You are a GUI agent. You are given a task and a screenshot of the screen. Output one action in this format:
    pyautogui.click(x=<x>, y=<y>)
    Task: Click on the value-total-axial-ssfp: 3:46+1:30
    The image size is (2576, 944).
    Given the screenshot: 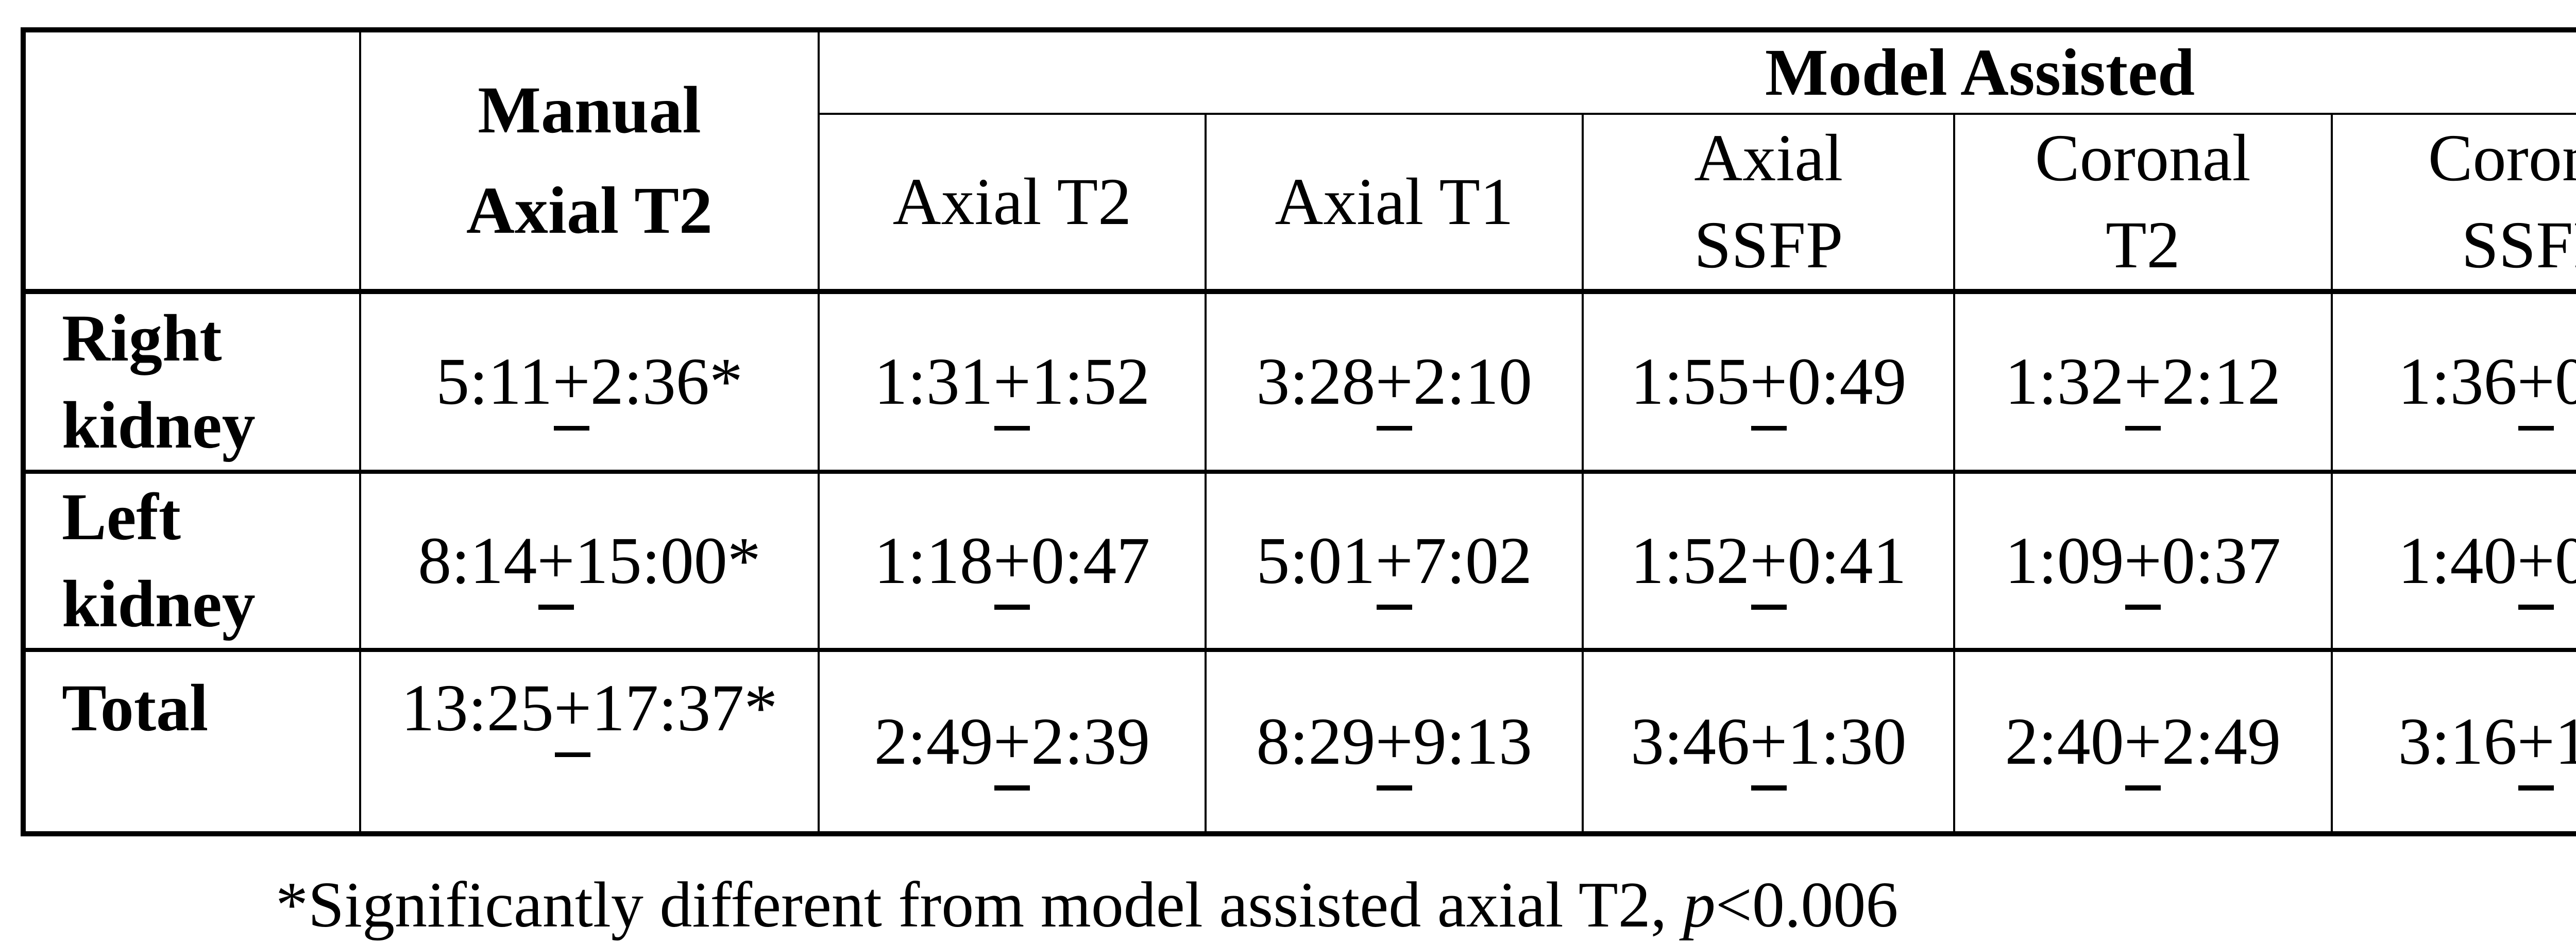 What is the action you would take?
    pyautogui.click(x=1768, y=741)
    